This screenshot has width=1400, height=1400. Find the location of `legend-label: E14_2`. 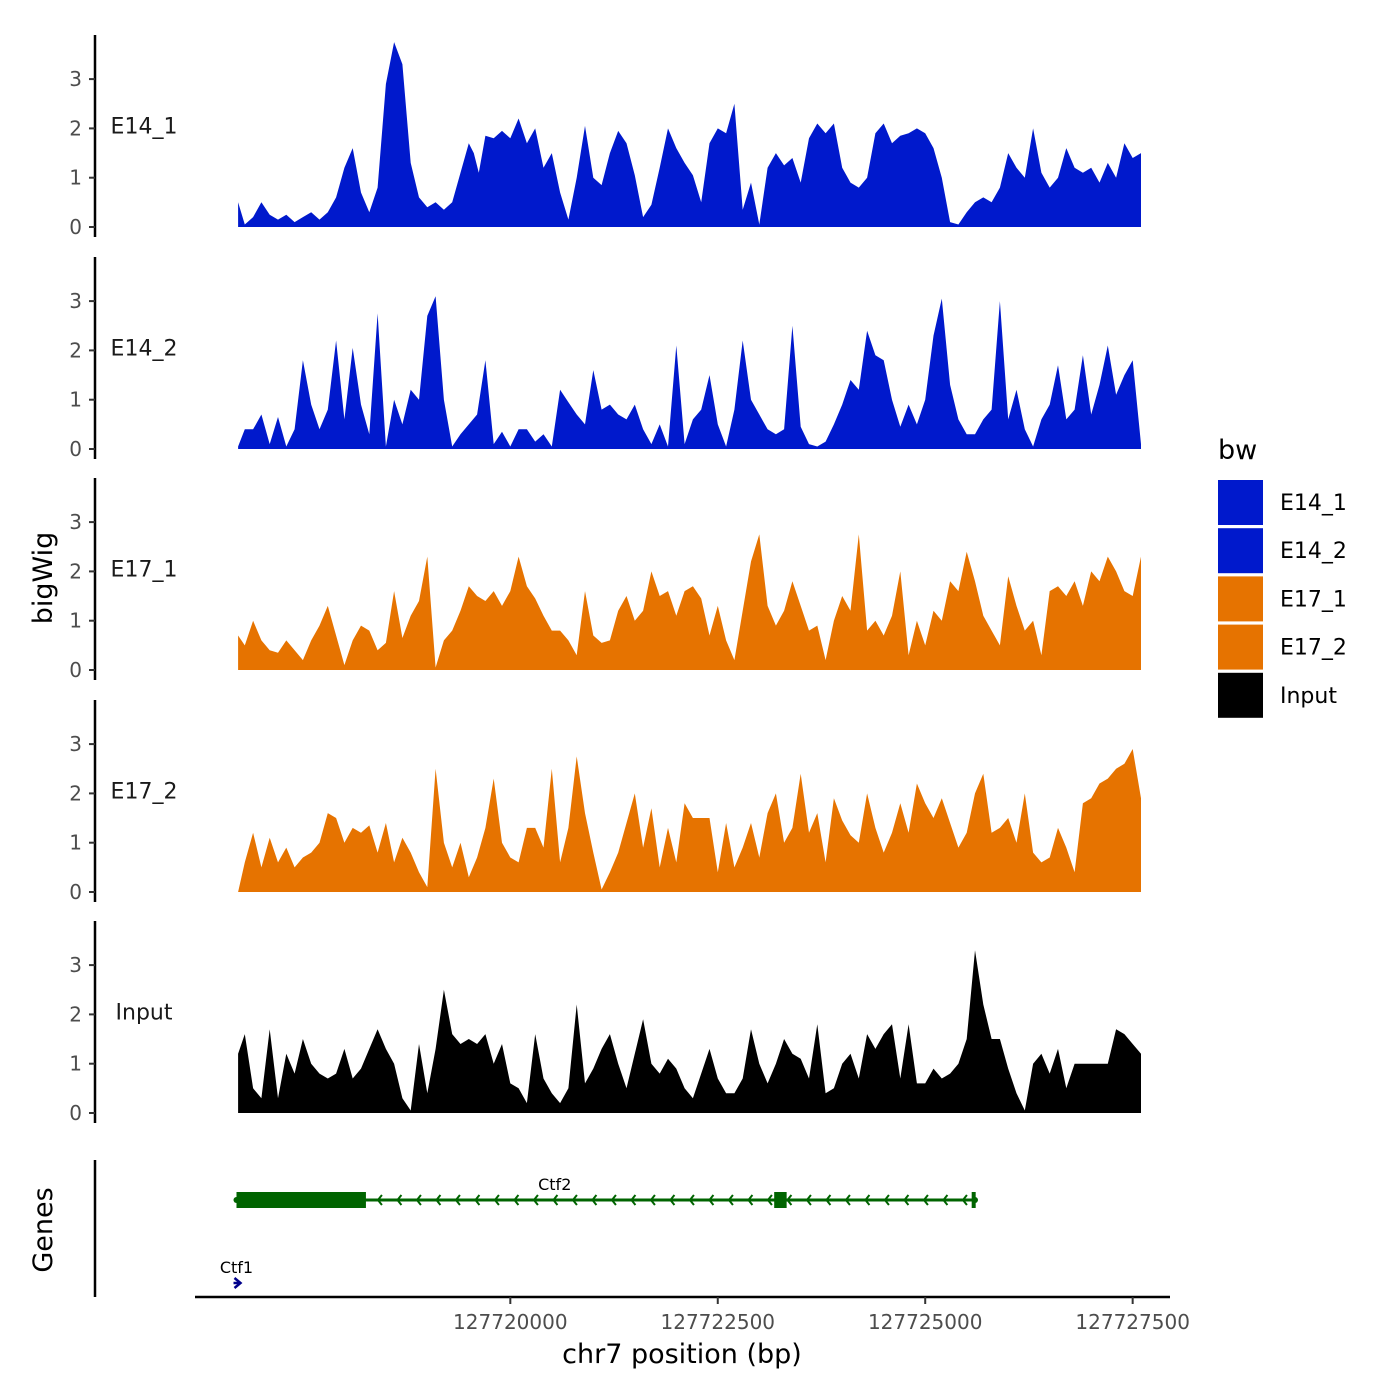

legend-label: E14_2 is located at coordinates (1313, 551).